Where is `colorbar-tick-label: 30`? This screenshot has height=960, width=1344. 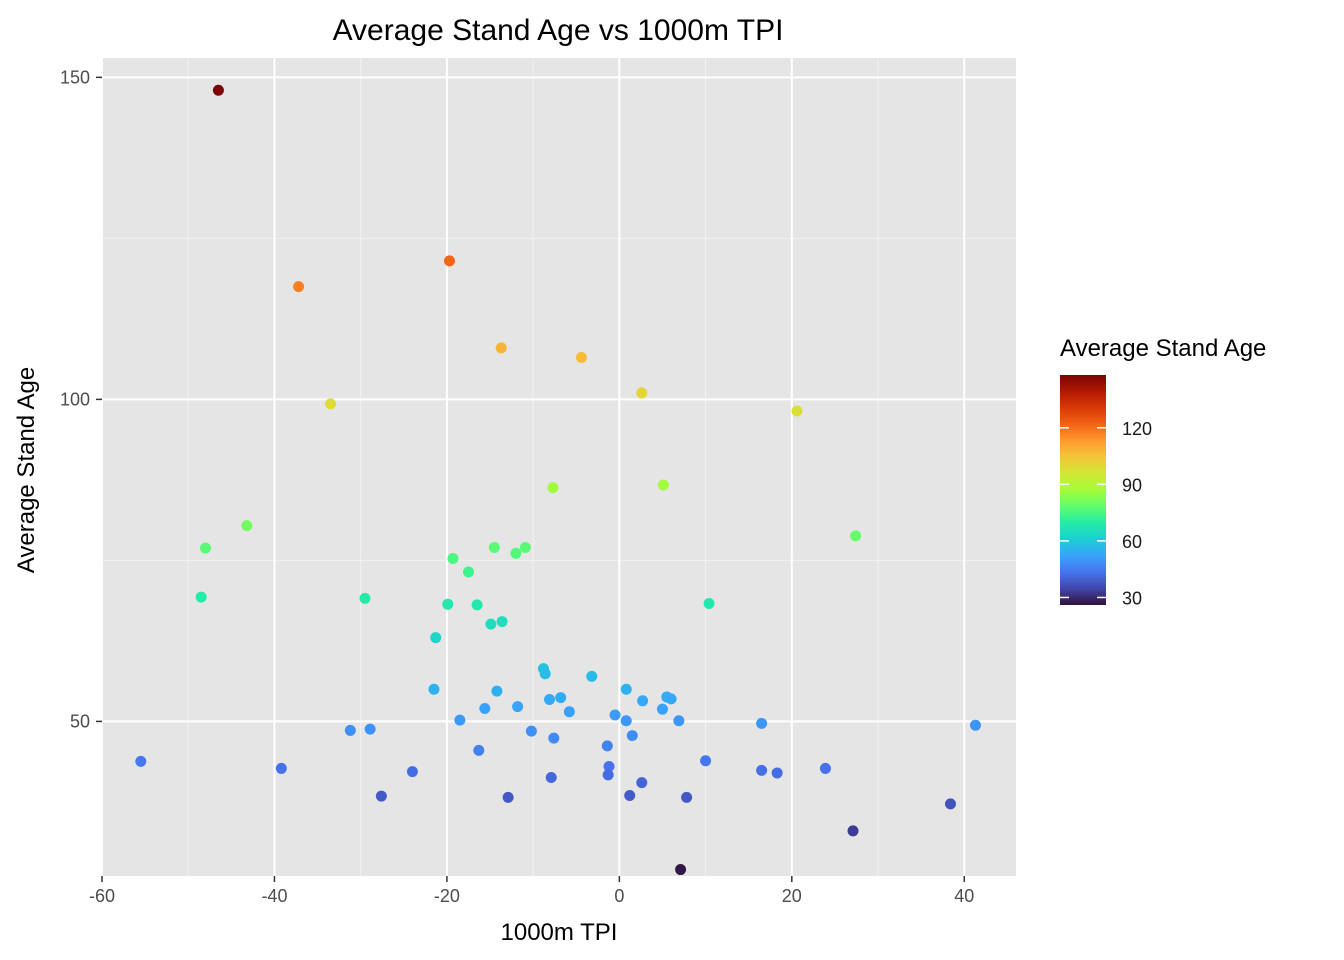
colorbar-tick-label: 30 is located at coordinates (1132, 598).